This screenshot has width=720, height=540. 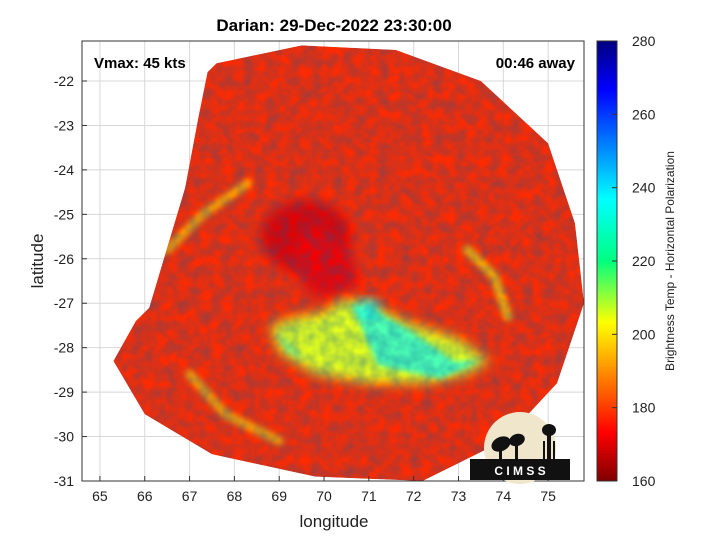 What do you see at coordinates (644, 188) in the screenshot?
I see `colorbar-tick-label: 240` at bounding box center [644, 188].